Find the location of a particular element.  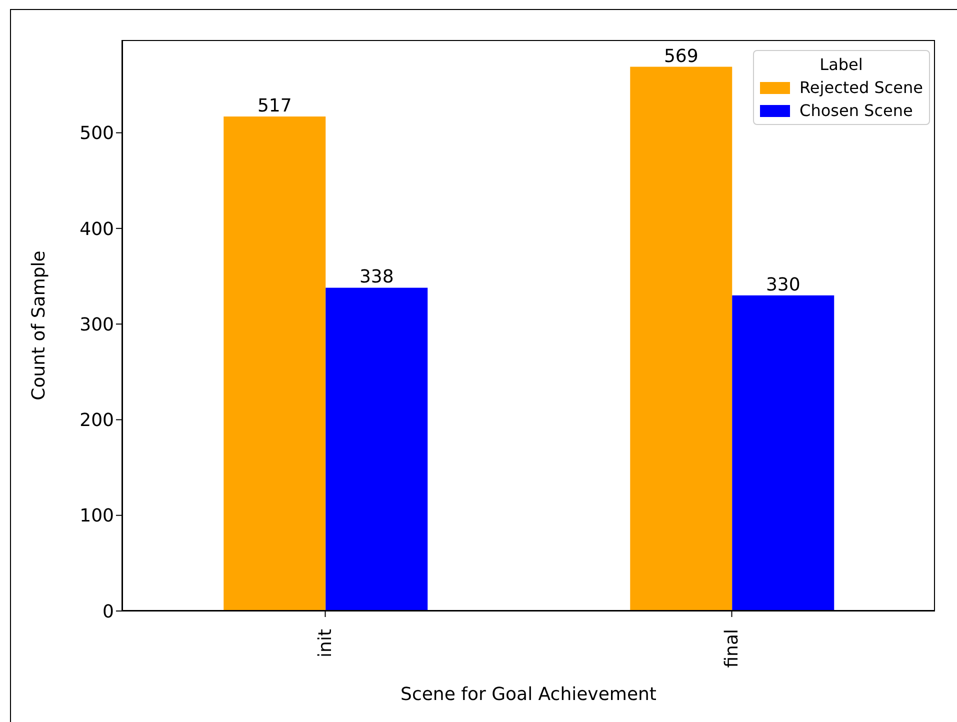

x-tick-label: init is located at coordinates (325, 643).